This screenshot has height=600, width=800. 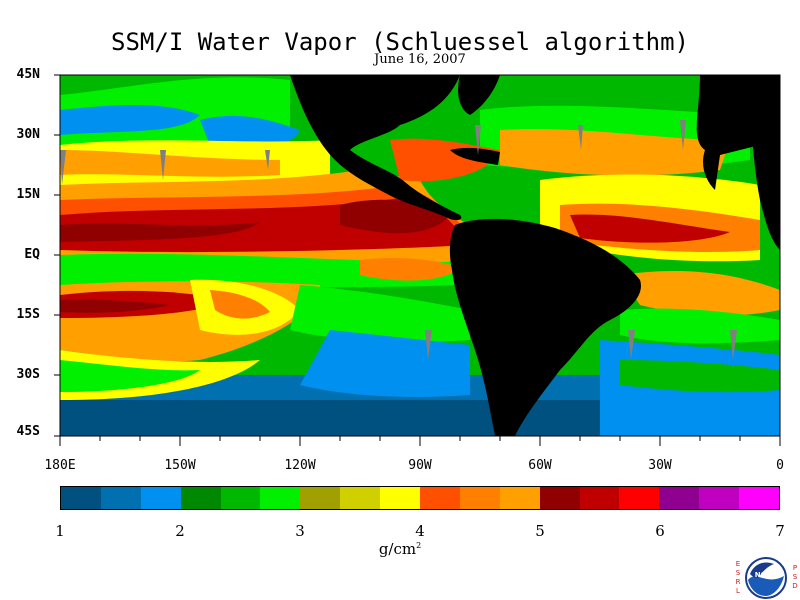 I want to click on lon-label-150w: 150W, so click(x=180, y=465).